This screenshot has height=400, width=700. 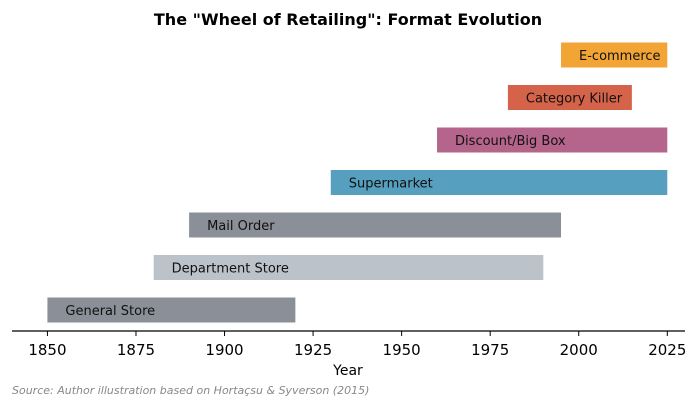 What do you see at coordinates (357, 345) in the screenshot?
I see `x-axis-ticks: 1850 1875 1900 1925 1950 1975 2000 2025` at bounding box center [357, 345].